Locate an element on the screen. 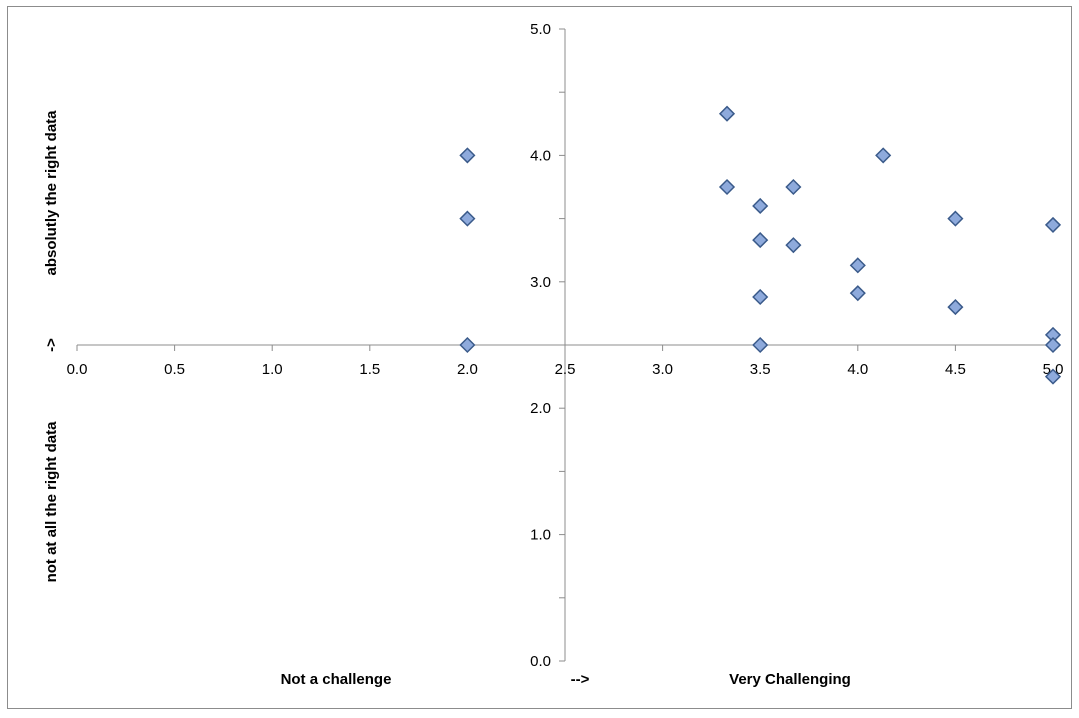  x-axis-title-right: Very Challenging is located at coordinates (790, 679).